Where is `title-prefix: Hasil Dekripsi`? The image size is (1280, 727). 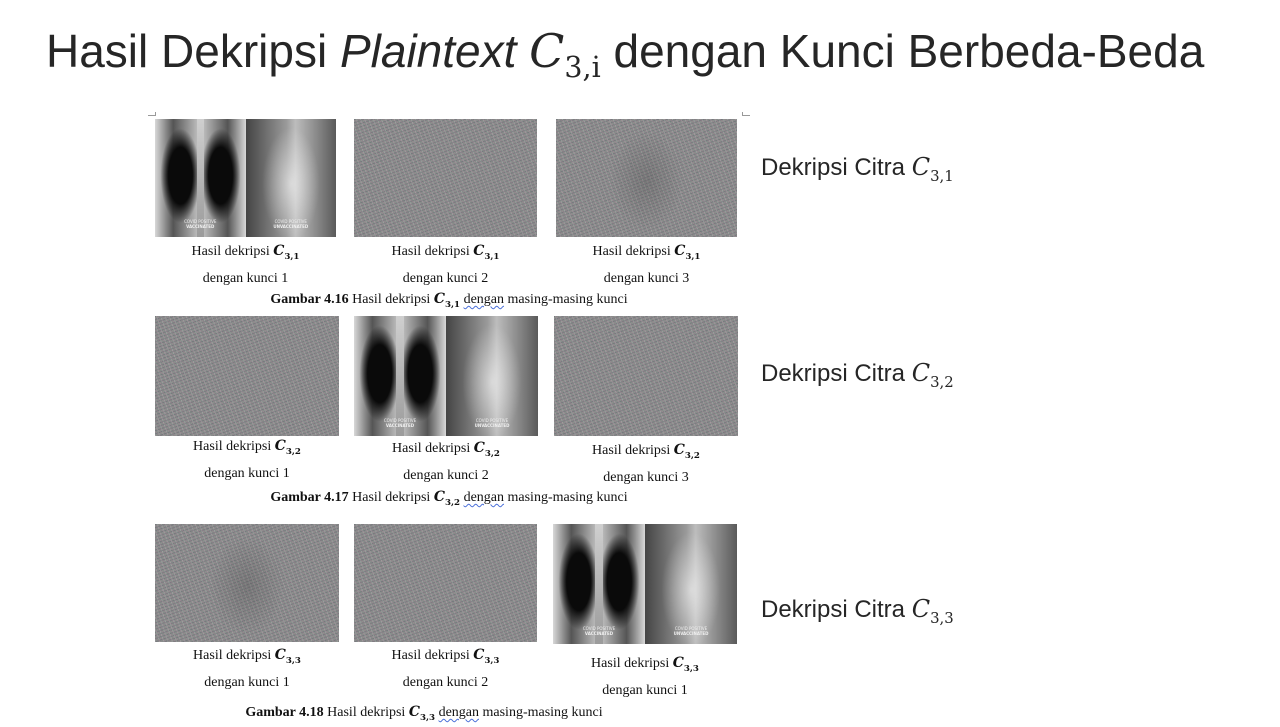 title-prefix: Hasil Dekripsi is located at coordinates (193, 51).